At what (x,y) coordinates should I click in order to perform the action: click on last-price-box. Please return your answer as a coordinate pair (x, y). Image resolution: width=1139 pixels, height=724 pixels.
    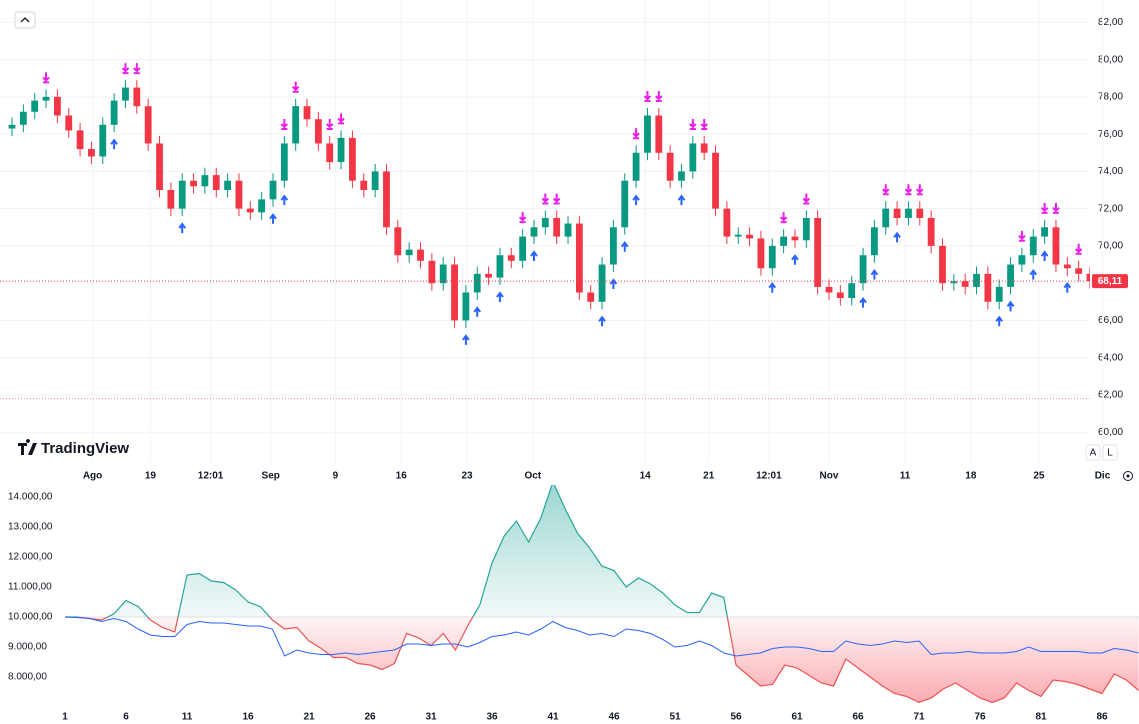
    Looking at the image, I should click on (1110, 281).